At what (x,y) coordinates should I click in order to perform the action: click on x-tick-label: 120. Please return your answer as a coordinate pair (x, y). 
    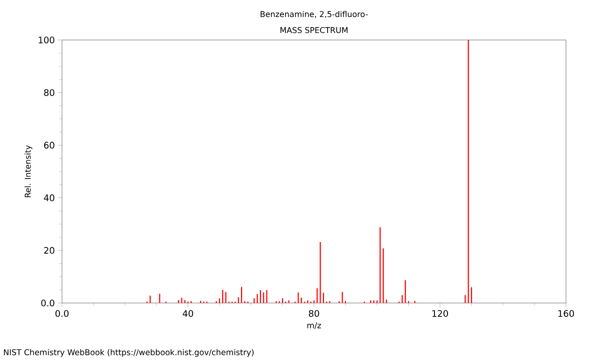
    Looking at the image, I should click on (440, 313).